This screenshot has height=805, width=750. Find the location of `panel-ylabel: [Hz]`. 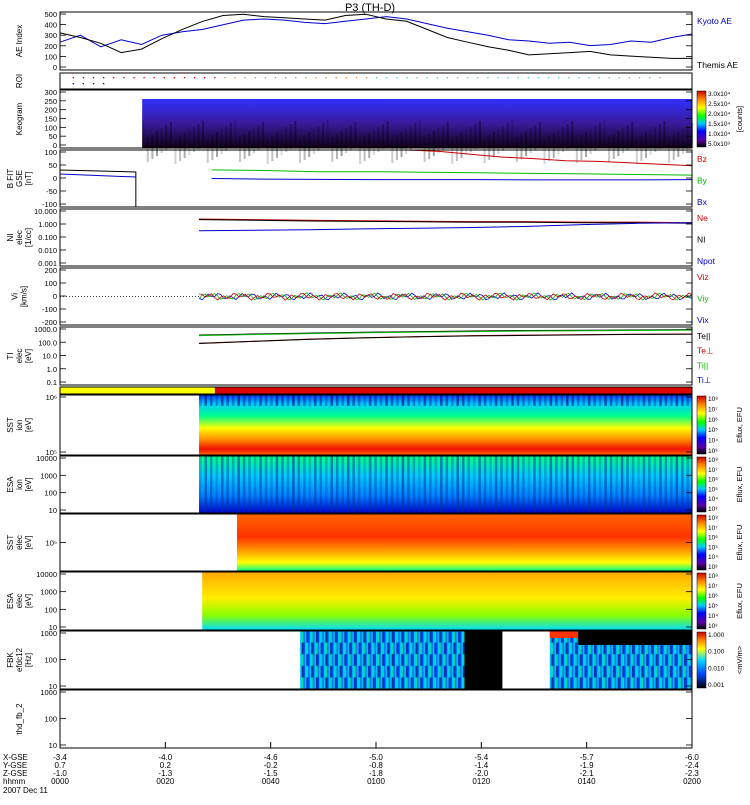

panel-ylabel: [Hz] is located at coordinates (28, 660).